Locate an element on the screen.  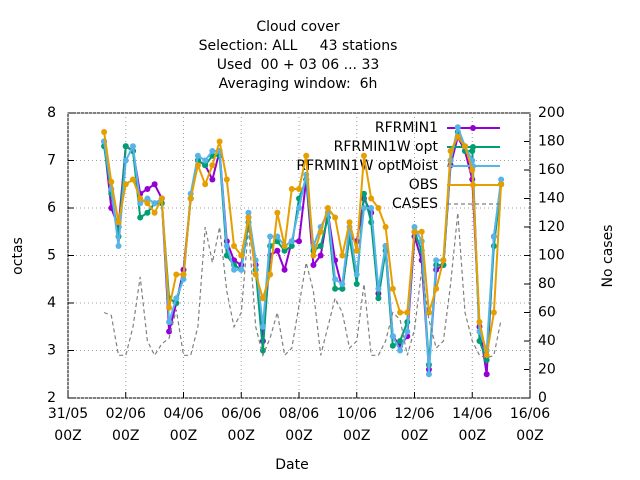
y2-tick-label: 140 is located at coordinates (551, 199).